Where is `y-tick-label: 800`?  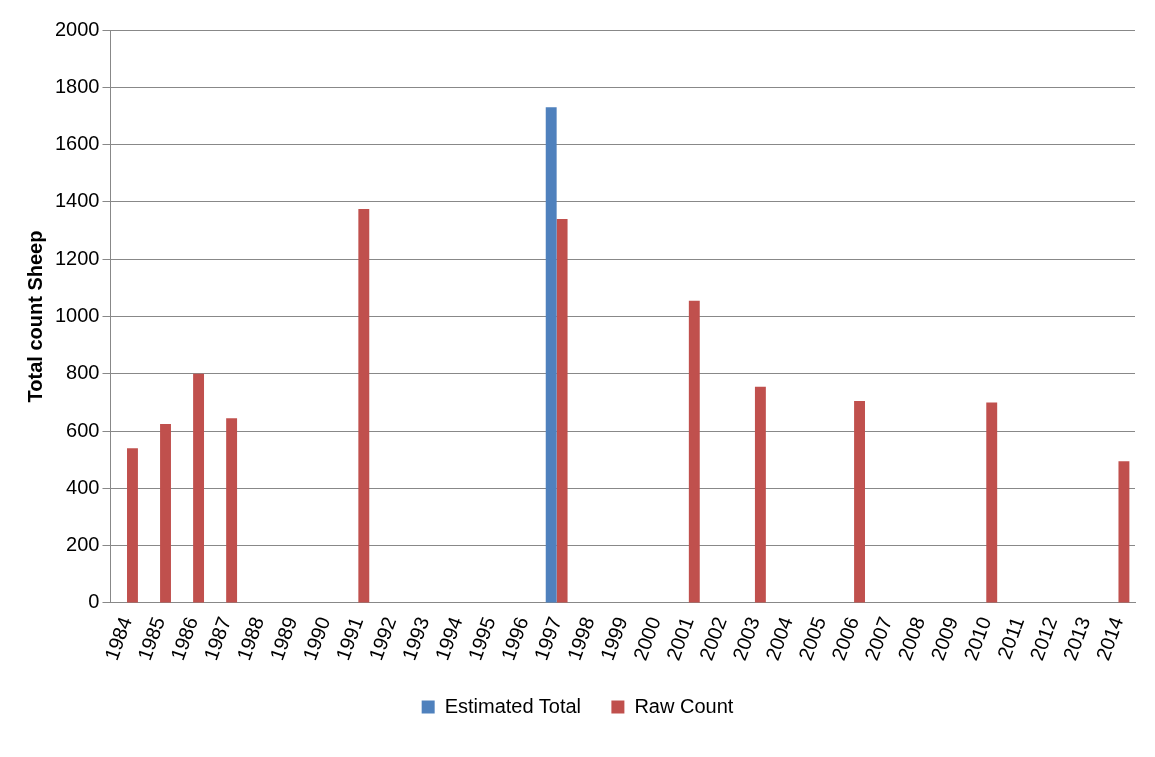
y-tick-label: 800 is located at coordinates (83, 372).